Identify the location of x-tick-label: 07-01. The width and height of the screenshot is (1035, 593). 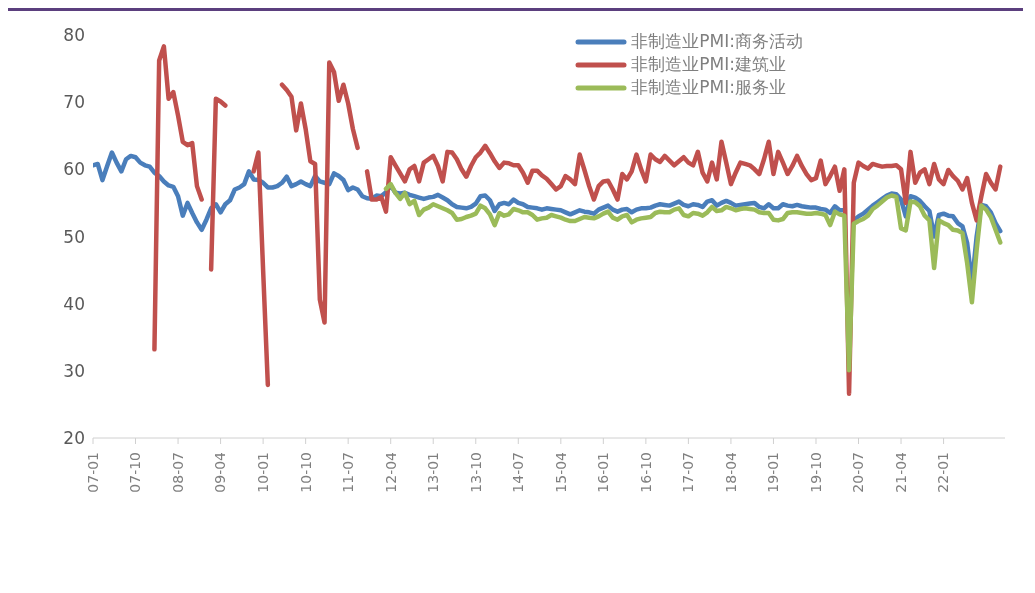
(92, 472).